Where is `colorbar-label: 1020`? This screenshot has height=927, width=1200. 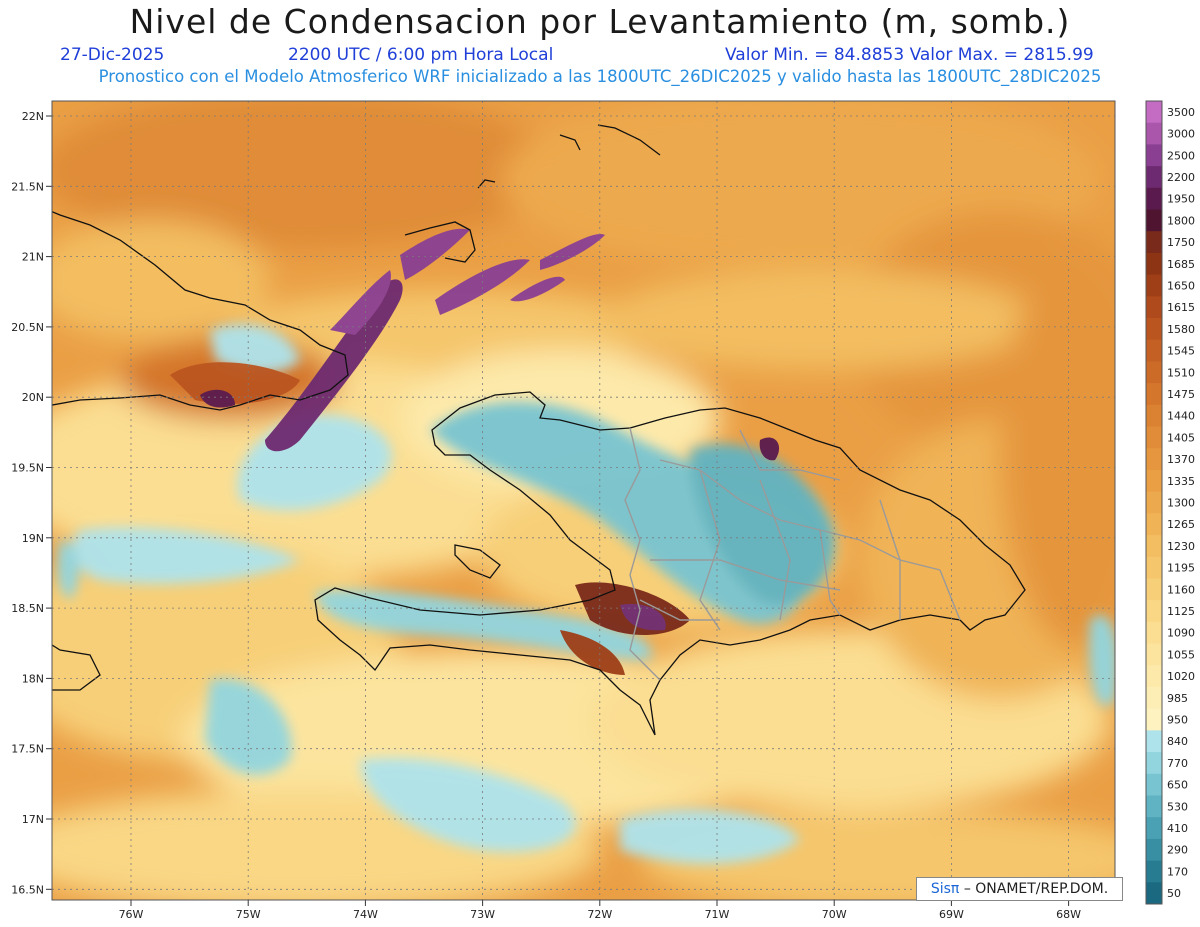
colorbar-label: 1020 is located at coordinates (1181, 676).